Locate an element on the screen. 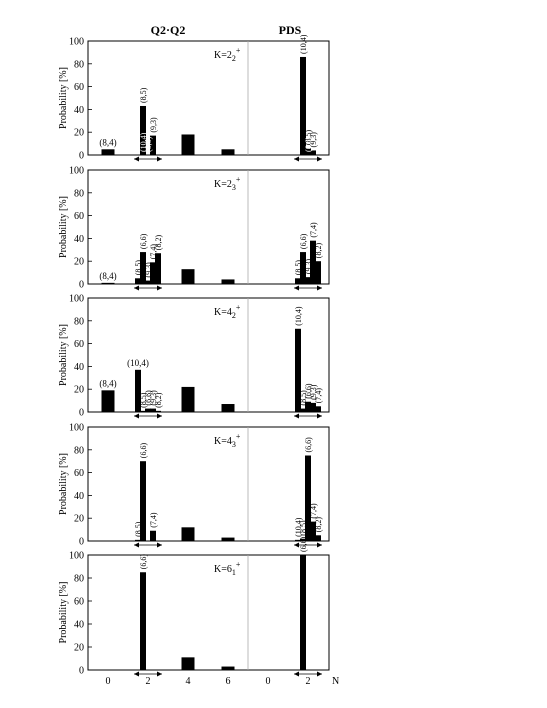 This screenshot has width=547, height=708. k-label: K=42+ is located at coordinates (227, 311).